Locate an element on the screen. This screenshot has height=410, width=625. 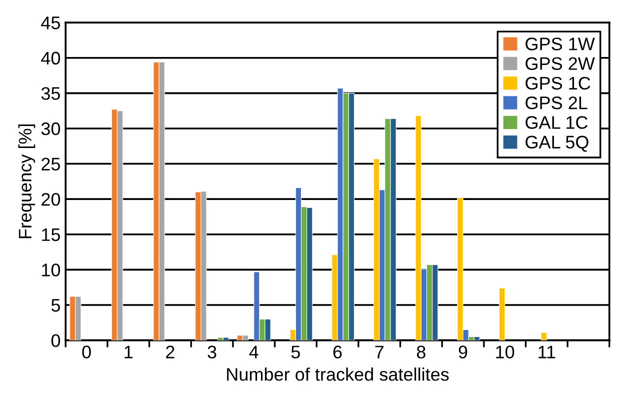
x-tick-label: 11 is located at coordinates (547, 352).